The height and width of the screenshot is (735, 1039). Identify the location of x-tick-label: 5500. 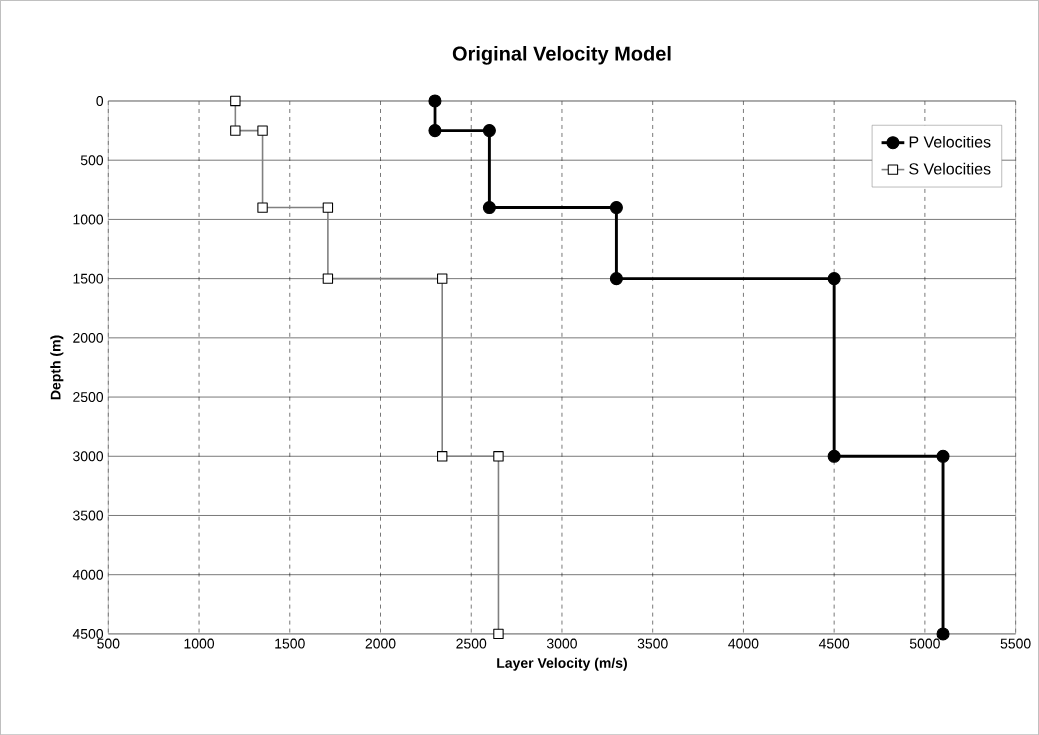
(1015, 643).